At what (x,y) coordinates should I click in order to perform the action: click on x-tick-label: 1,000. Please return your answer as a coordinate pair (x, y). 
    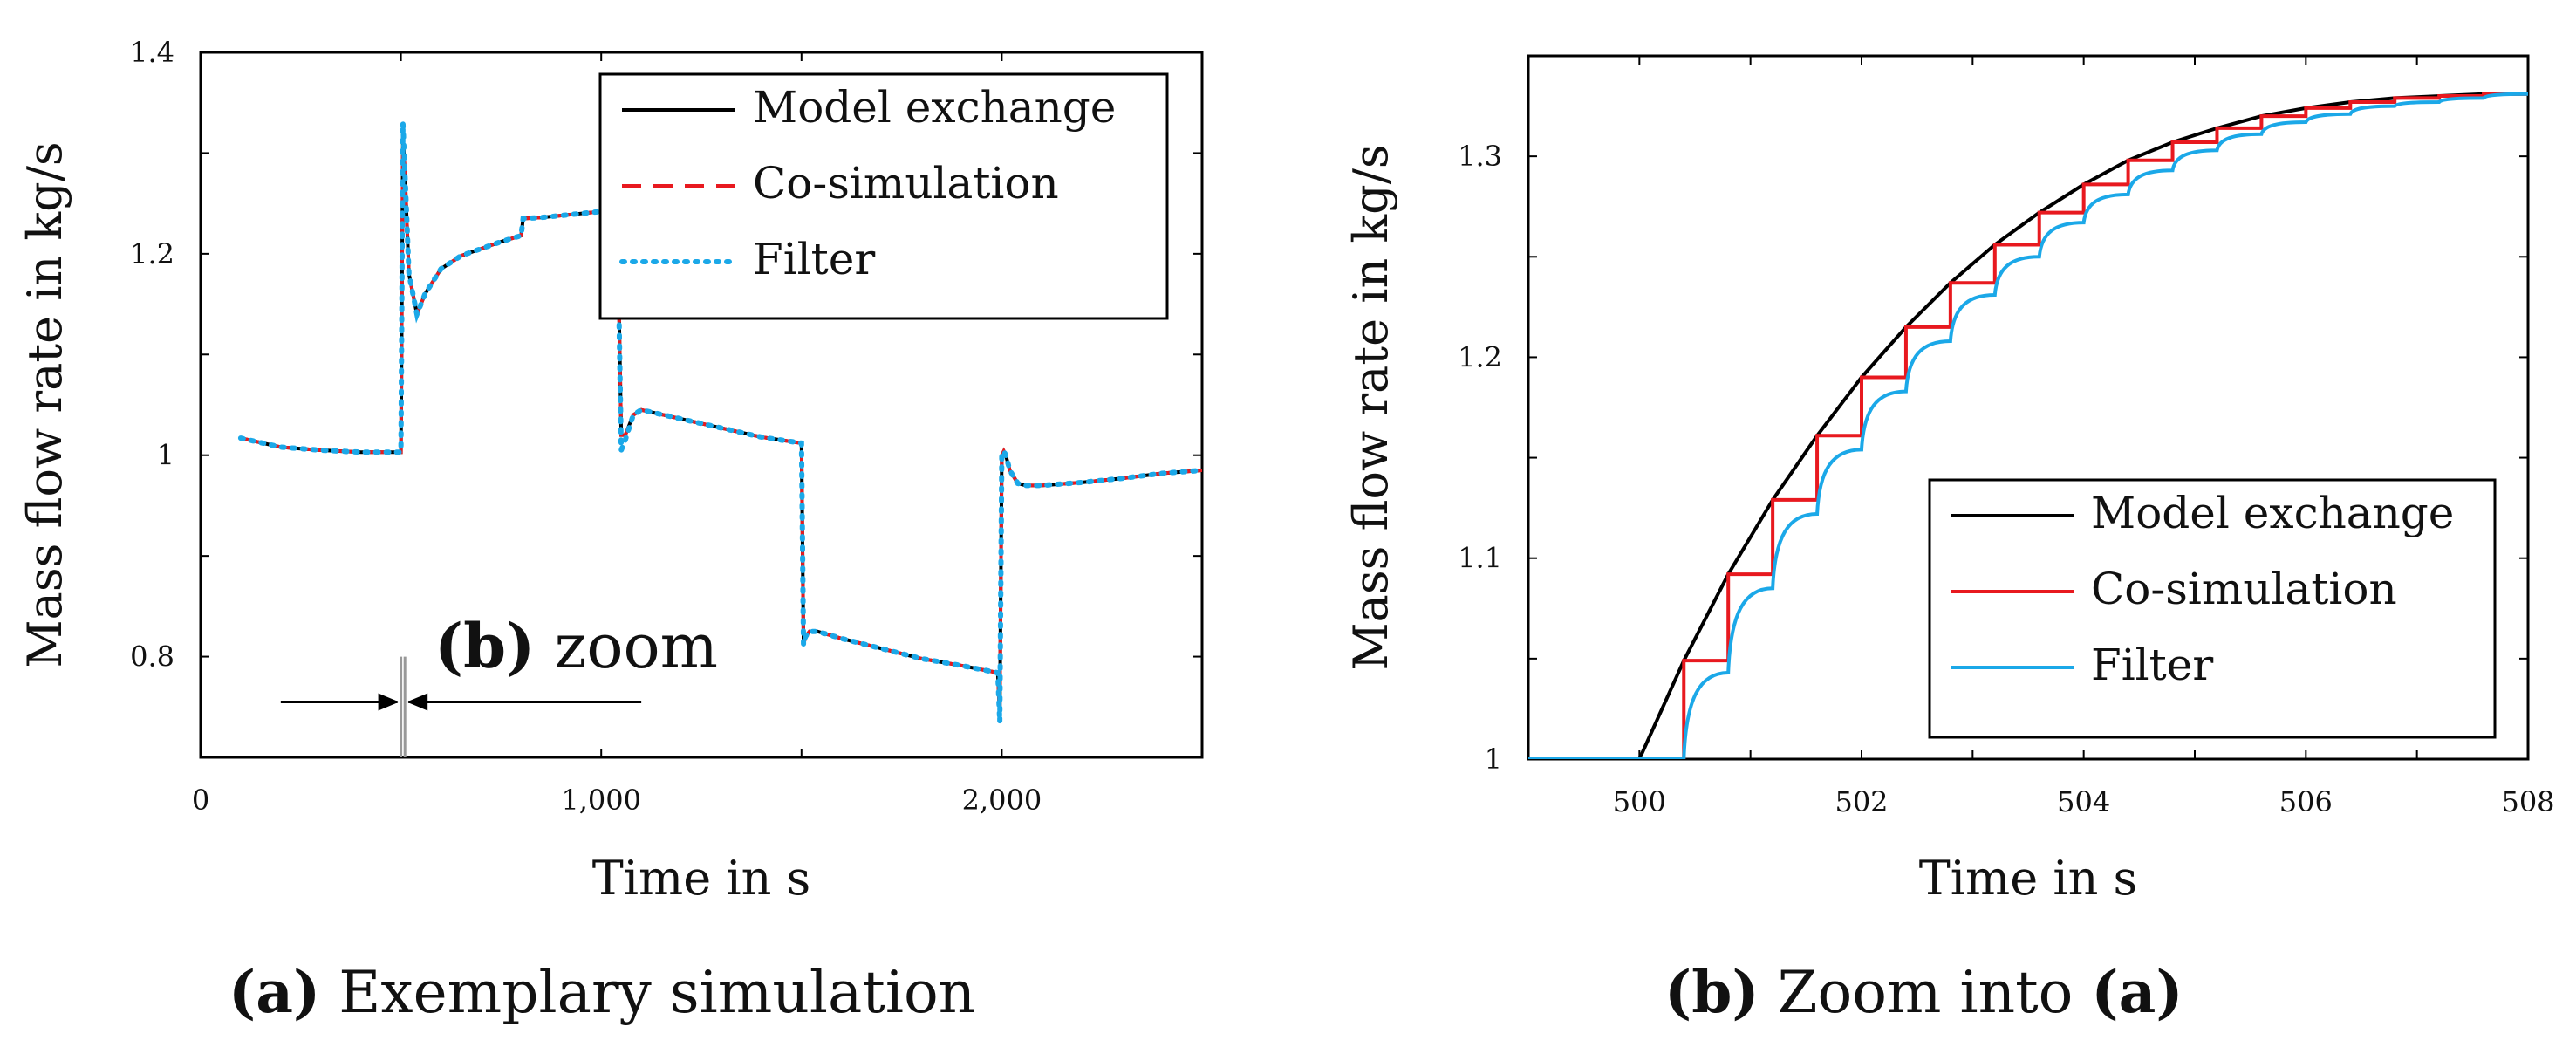
    Looking at the image, I should click on (601, 800).